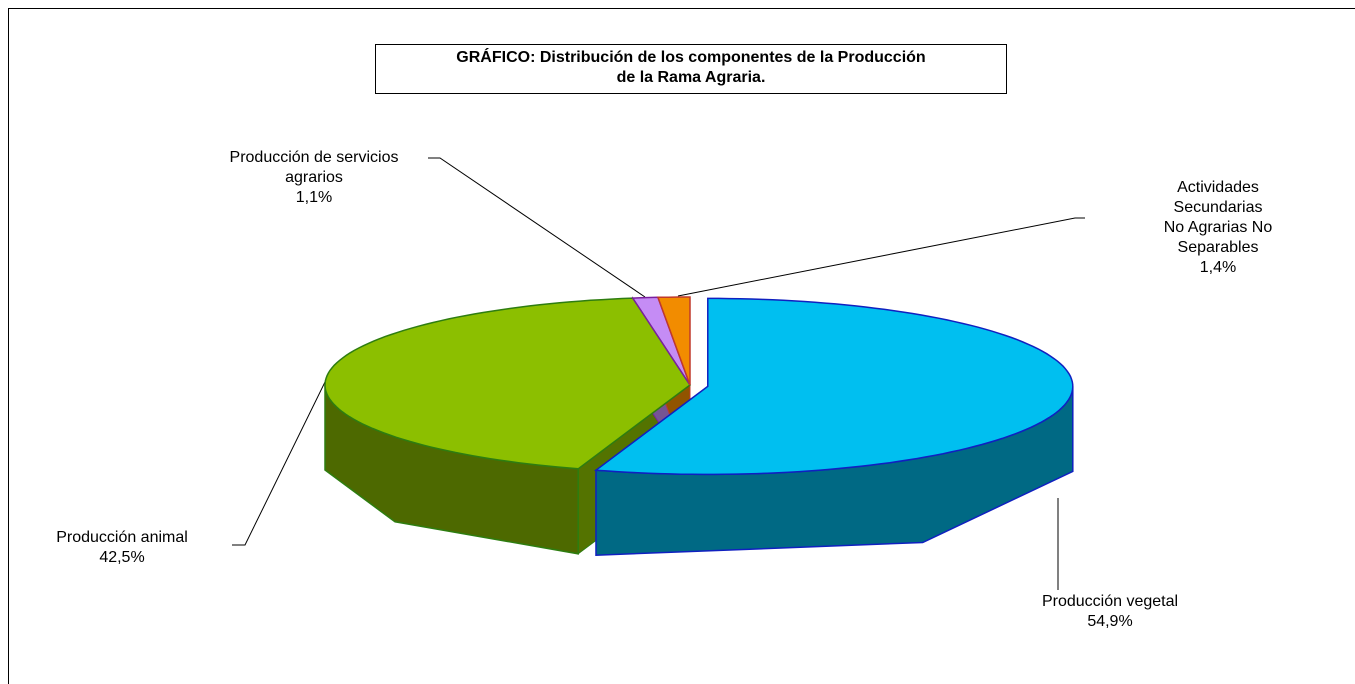  Describe the element at coordinates (122, 537) in the screenshot. I see `category-label: Producción animal` at that location.